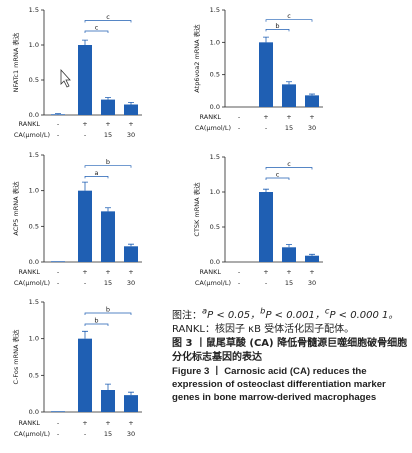  Describe the element at coordinates (196, 209) in the screenshot. I see `y-axis-label: CTSK mRNA 表达` at that location.